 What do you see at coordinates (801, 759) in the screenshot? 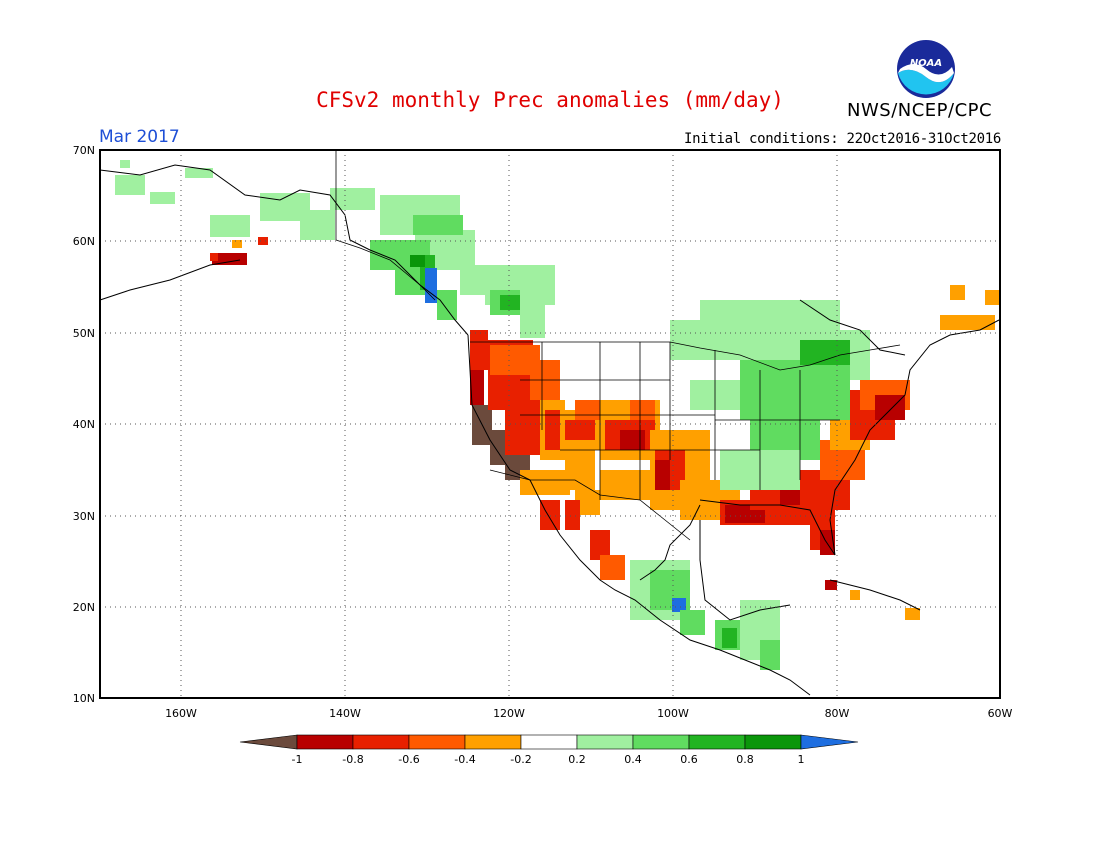
I see `colorbar-label: 1` at bounding box center [801, 759].